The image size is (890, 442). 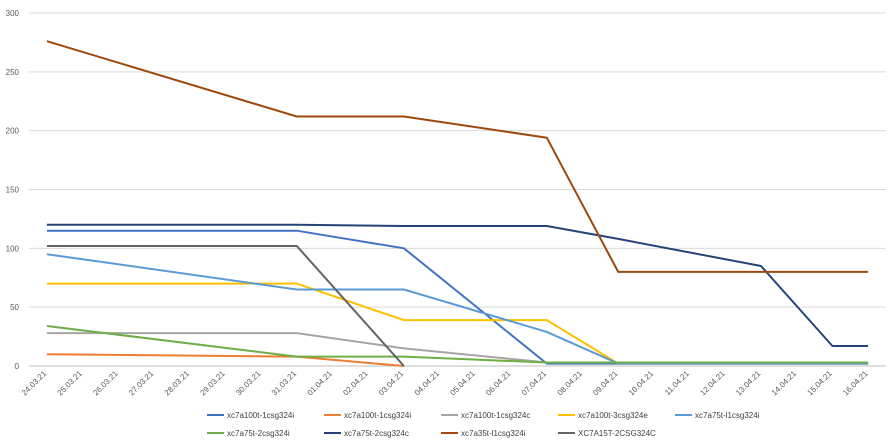 What do you see at coordinates (391, 383) in the screenshot?
I see `x-tick-label: 03.04.21` at bounding box center [391, 383].